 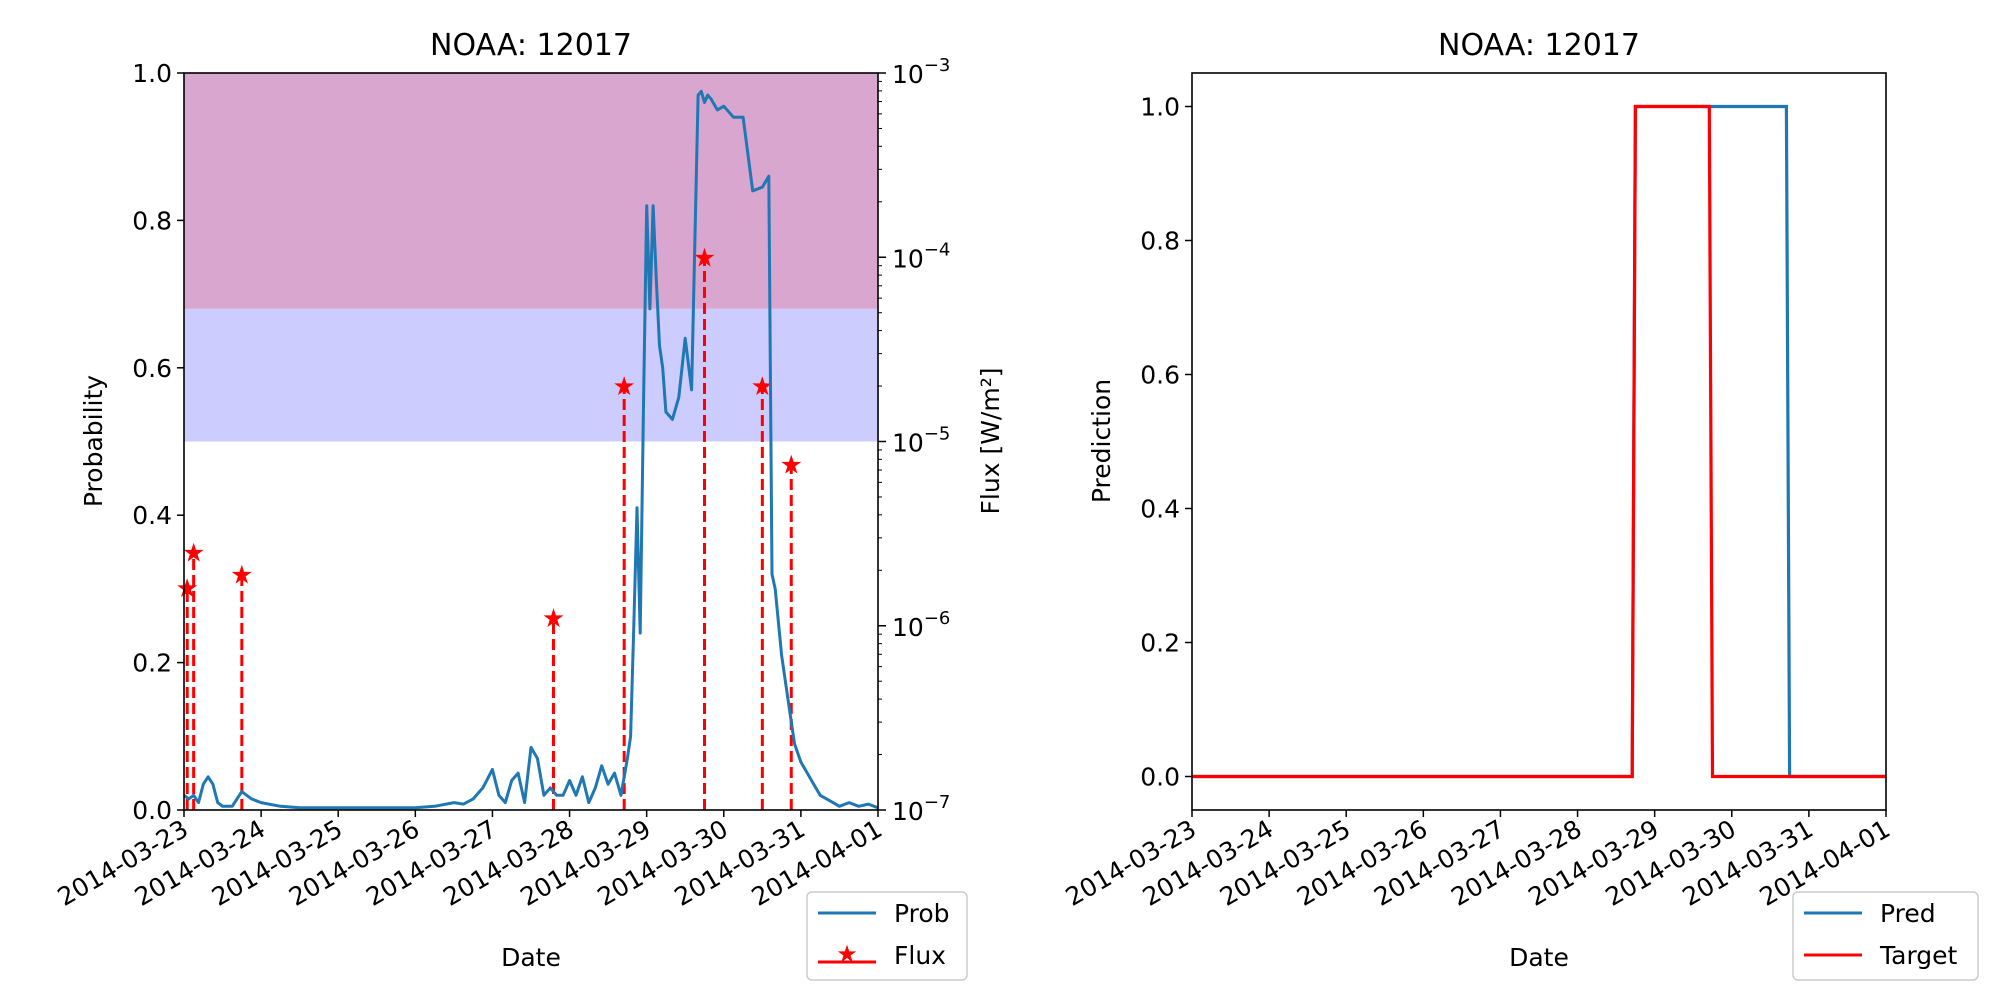 I want to click on flux-star-2: ★, so click(x=241, y=575).